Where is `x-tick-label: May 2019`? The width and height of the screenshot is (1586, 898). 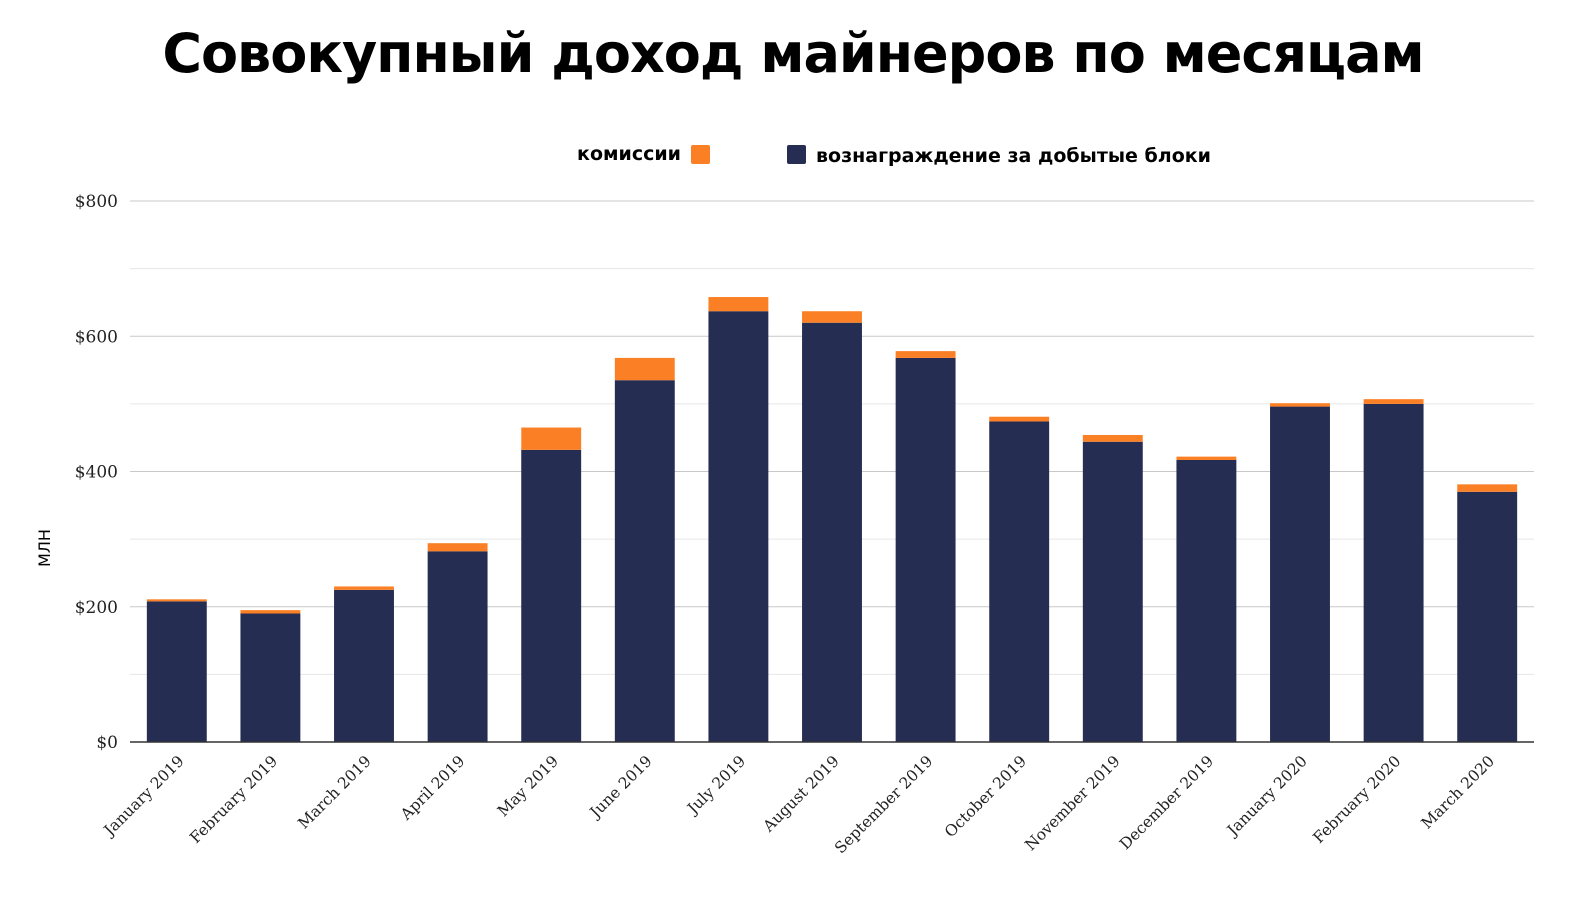
x-tick-label: May 2019 is located at coordinates (528, 786).